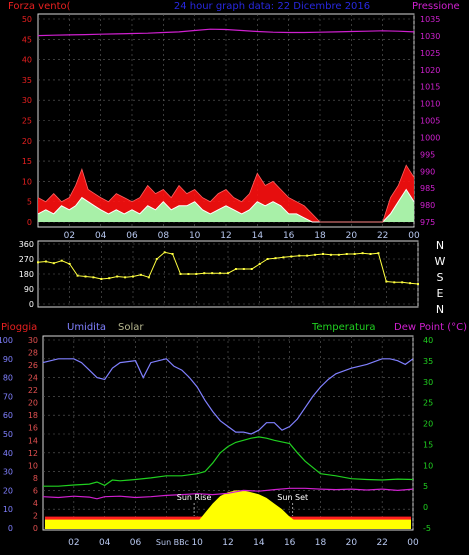 The width and height of the screenshot is (469, 555). What do you see at coordinates (428, 340) in the screenshot?
I see `temp-y-tick: 40` at bounding box center [428, 340].